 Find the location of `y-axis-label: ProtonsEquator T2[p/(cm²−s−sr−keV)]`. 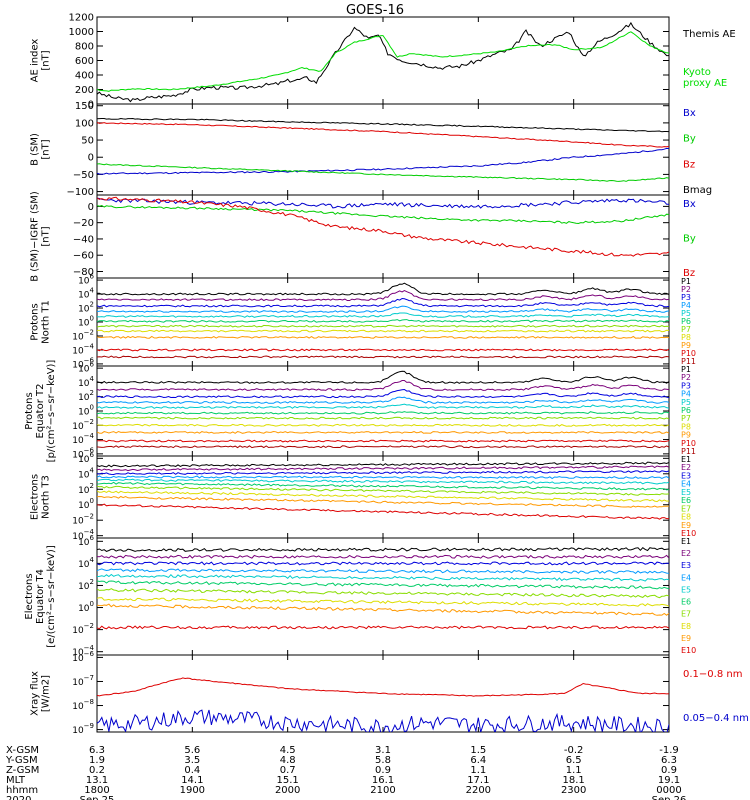

y-axis-label: ProtonsEquator T2[p/(cm²−s−sr−keV)] is located at coordinates (40, 411).